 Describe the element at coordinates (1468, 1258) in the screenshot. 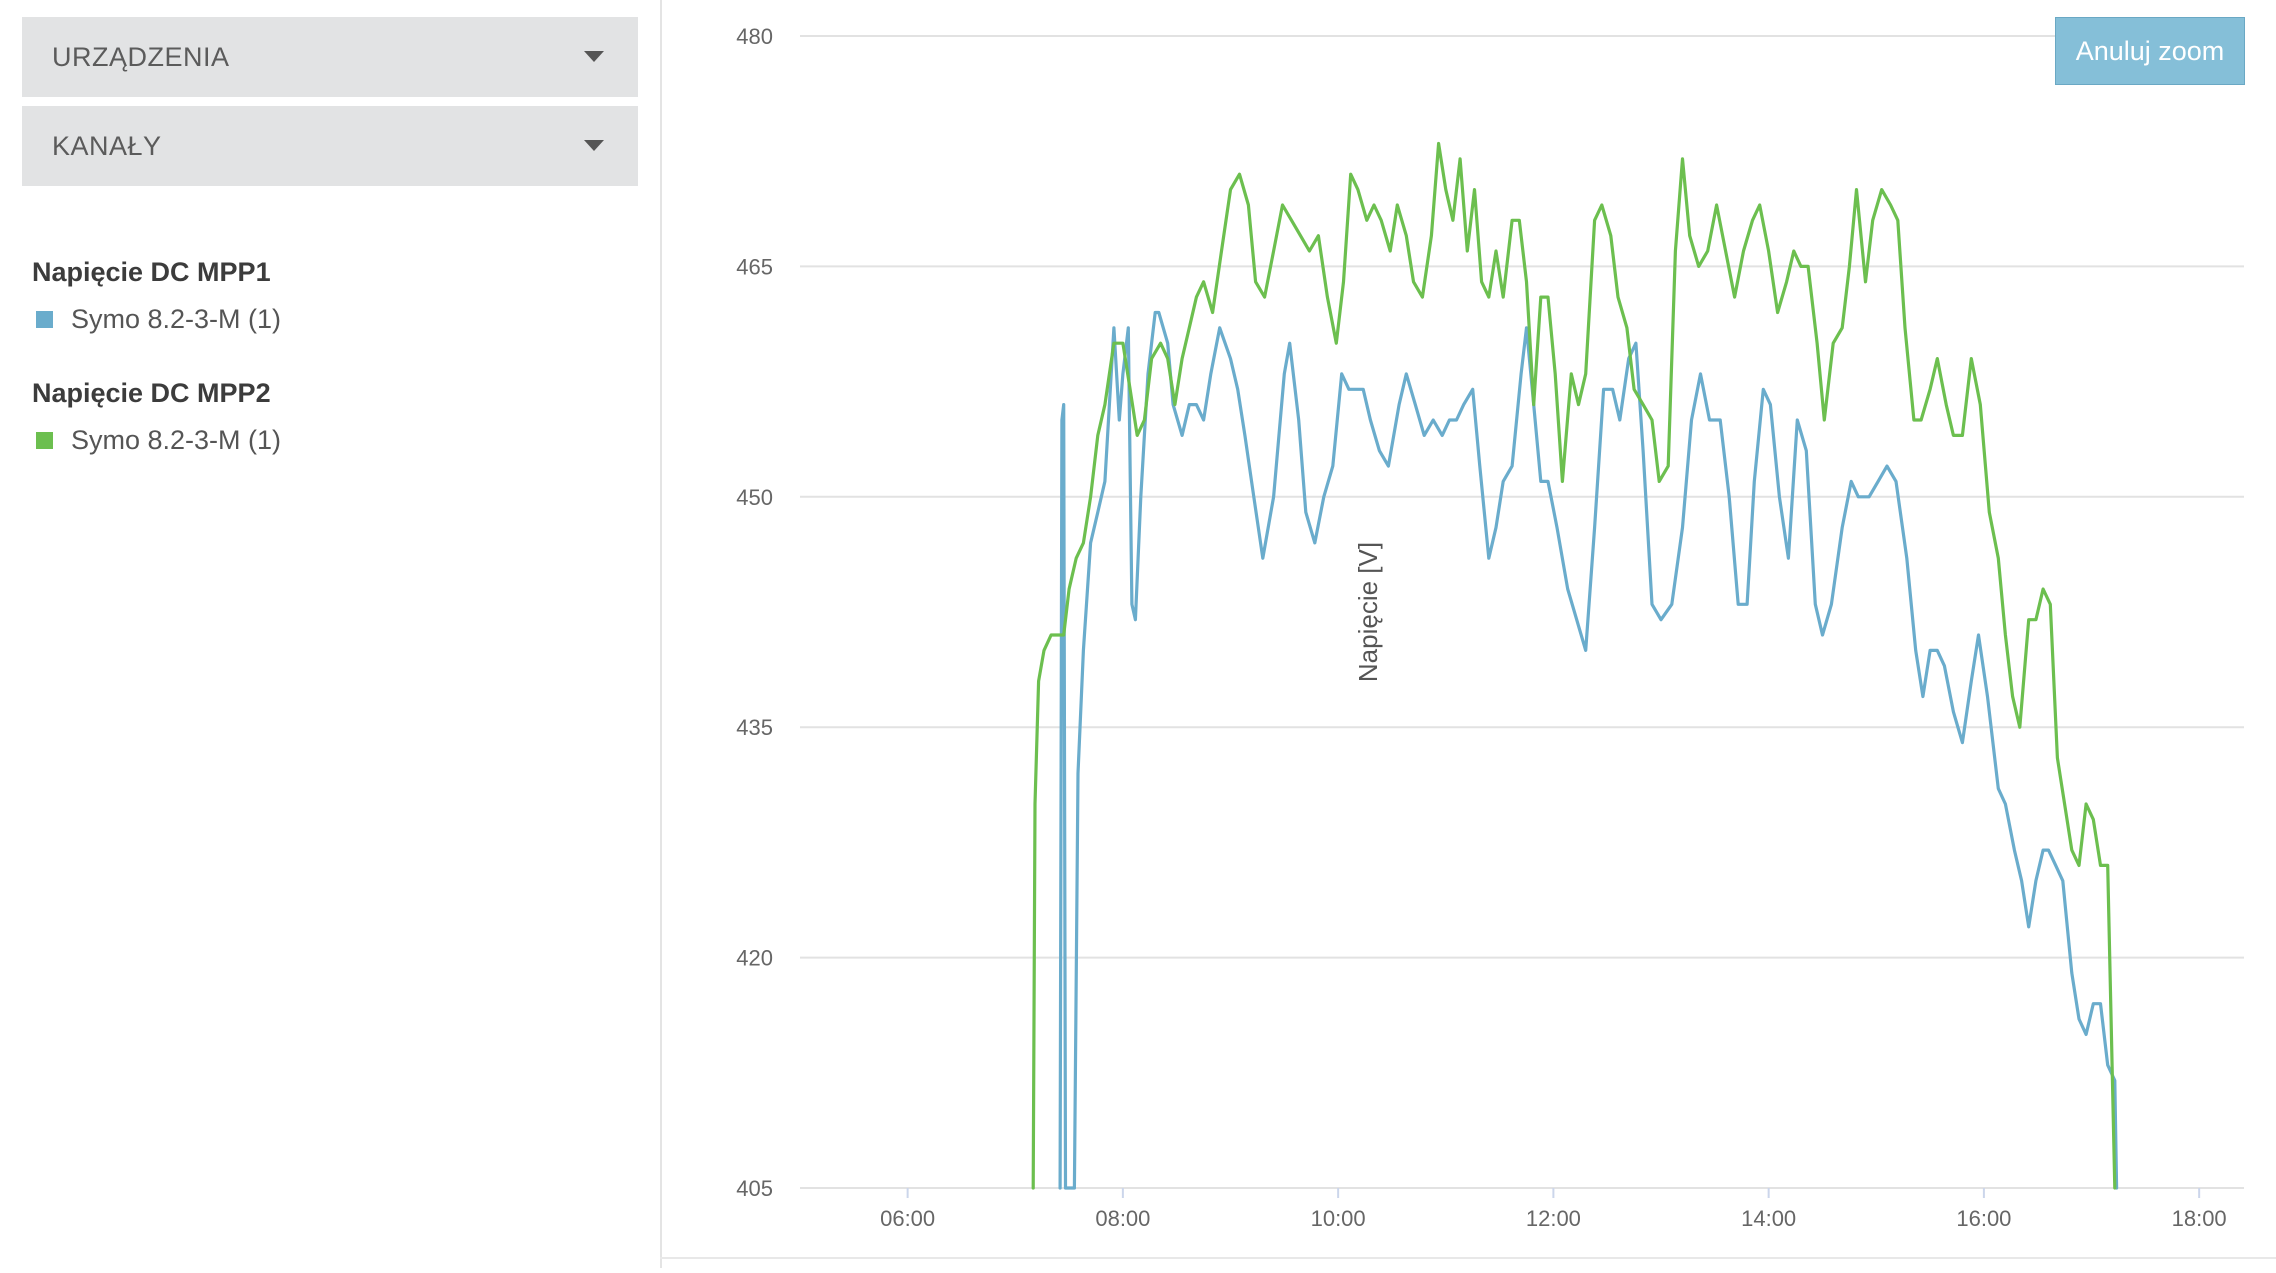

I see `chart-bottom-border` at that location.